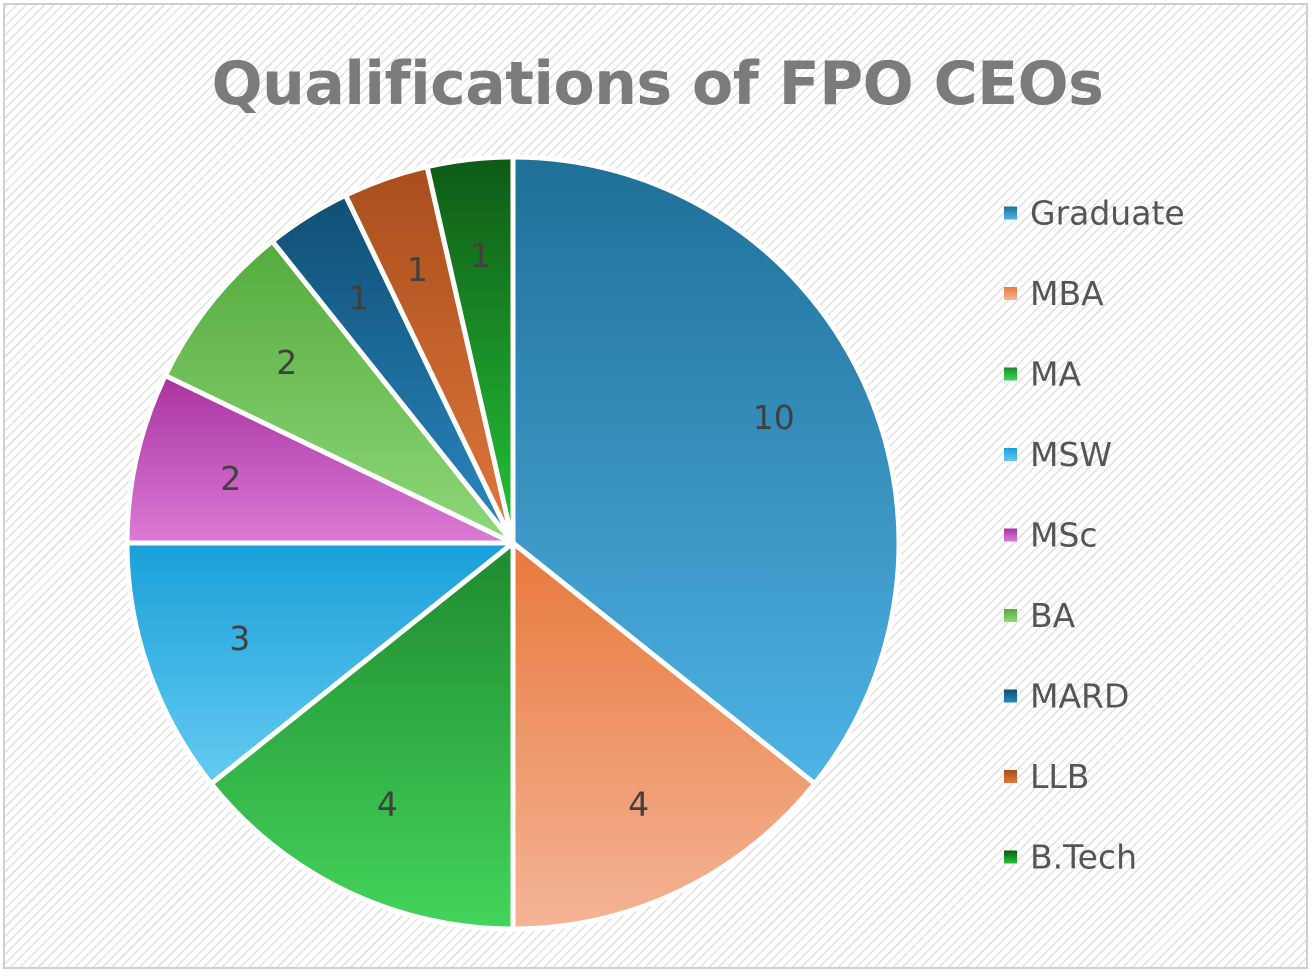  I want to click on legend-item-ma: MA, so click(1042, 374).